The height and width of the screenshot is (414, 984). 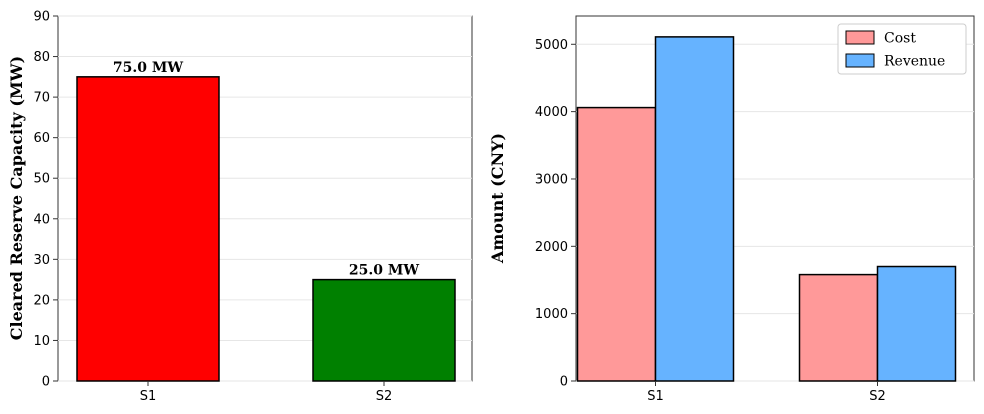 I want to click on legend-label-revenue: Revenue, so click(x=914, y=62).